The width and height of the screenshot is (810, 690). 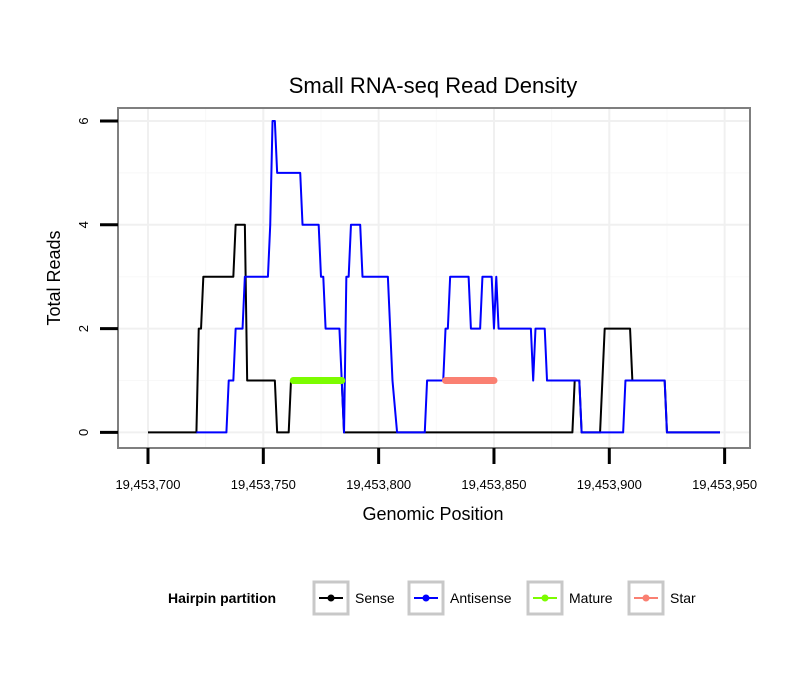 I want to click on x-axis-title: Genomic Position, so click(x=432, y=514).